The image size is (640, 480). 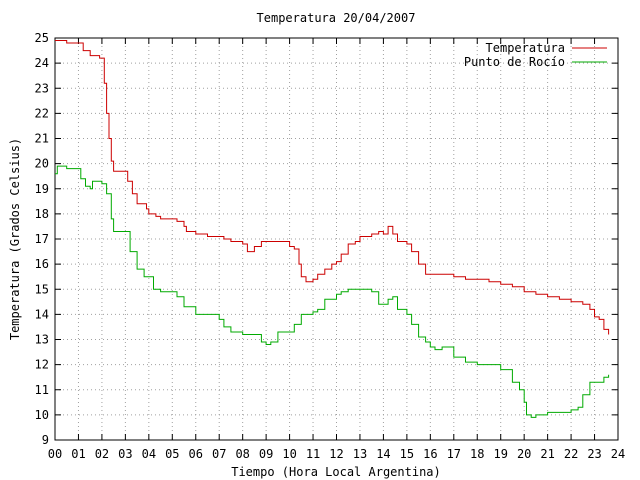 I want to click on y-tick-label: 14, so click(x=42, y=314).